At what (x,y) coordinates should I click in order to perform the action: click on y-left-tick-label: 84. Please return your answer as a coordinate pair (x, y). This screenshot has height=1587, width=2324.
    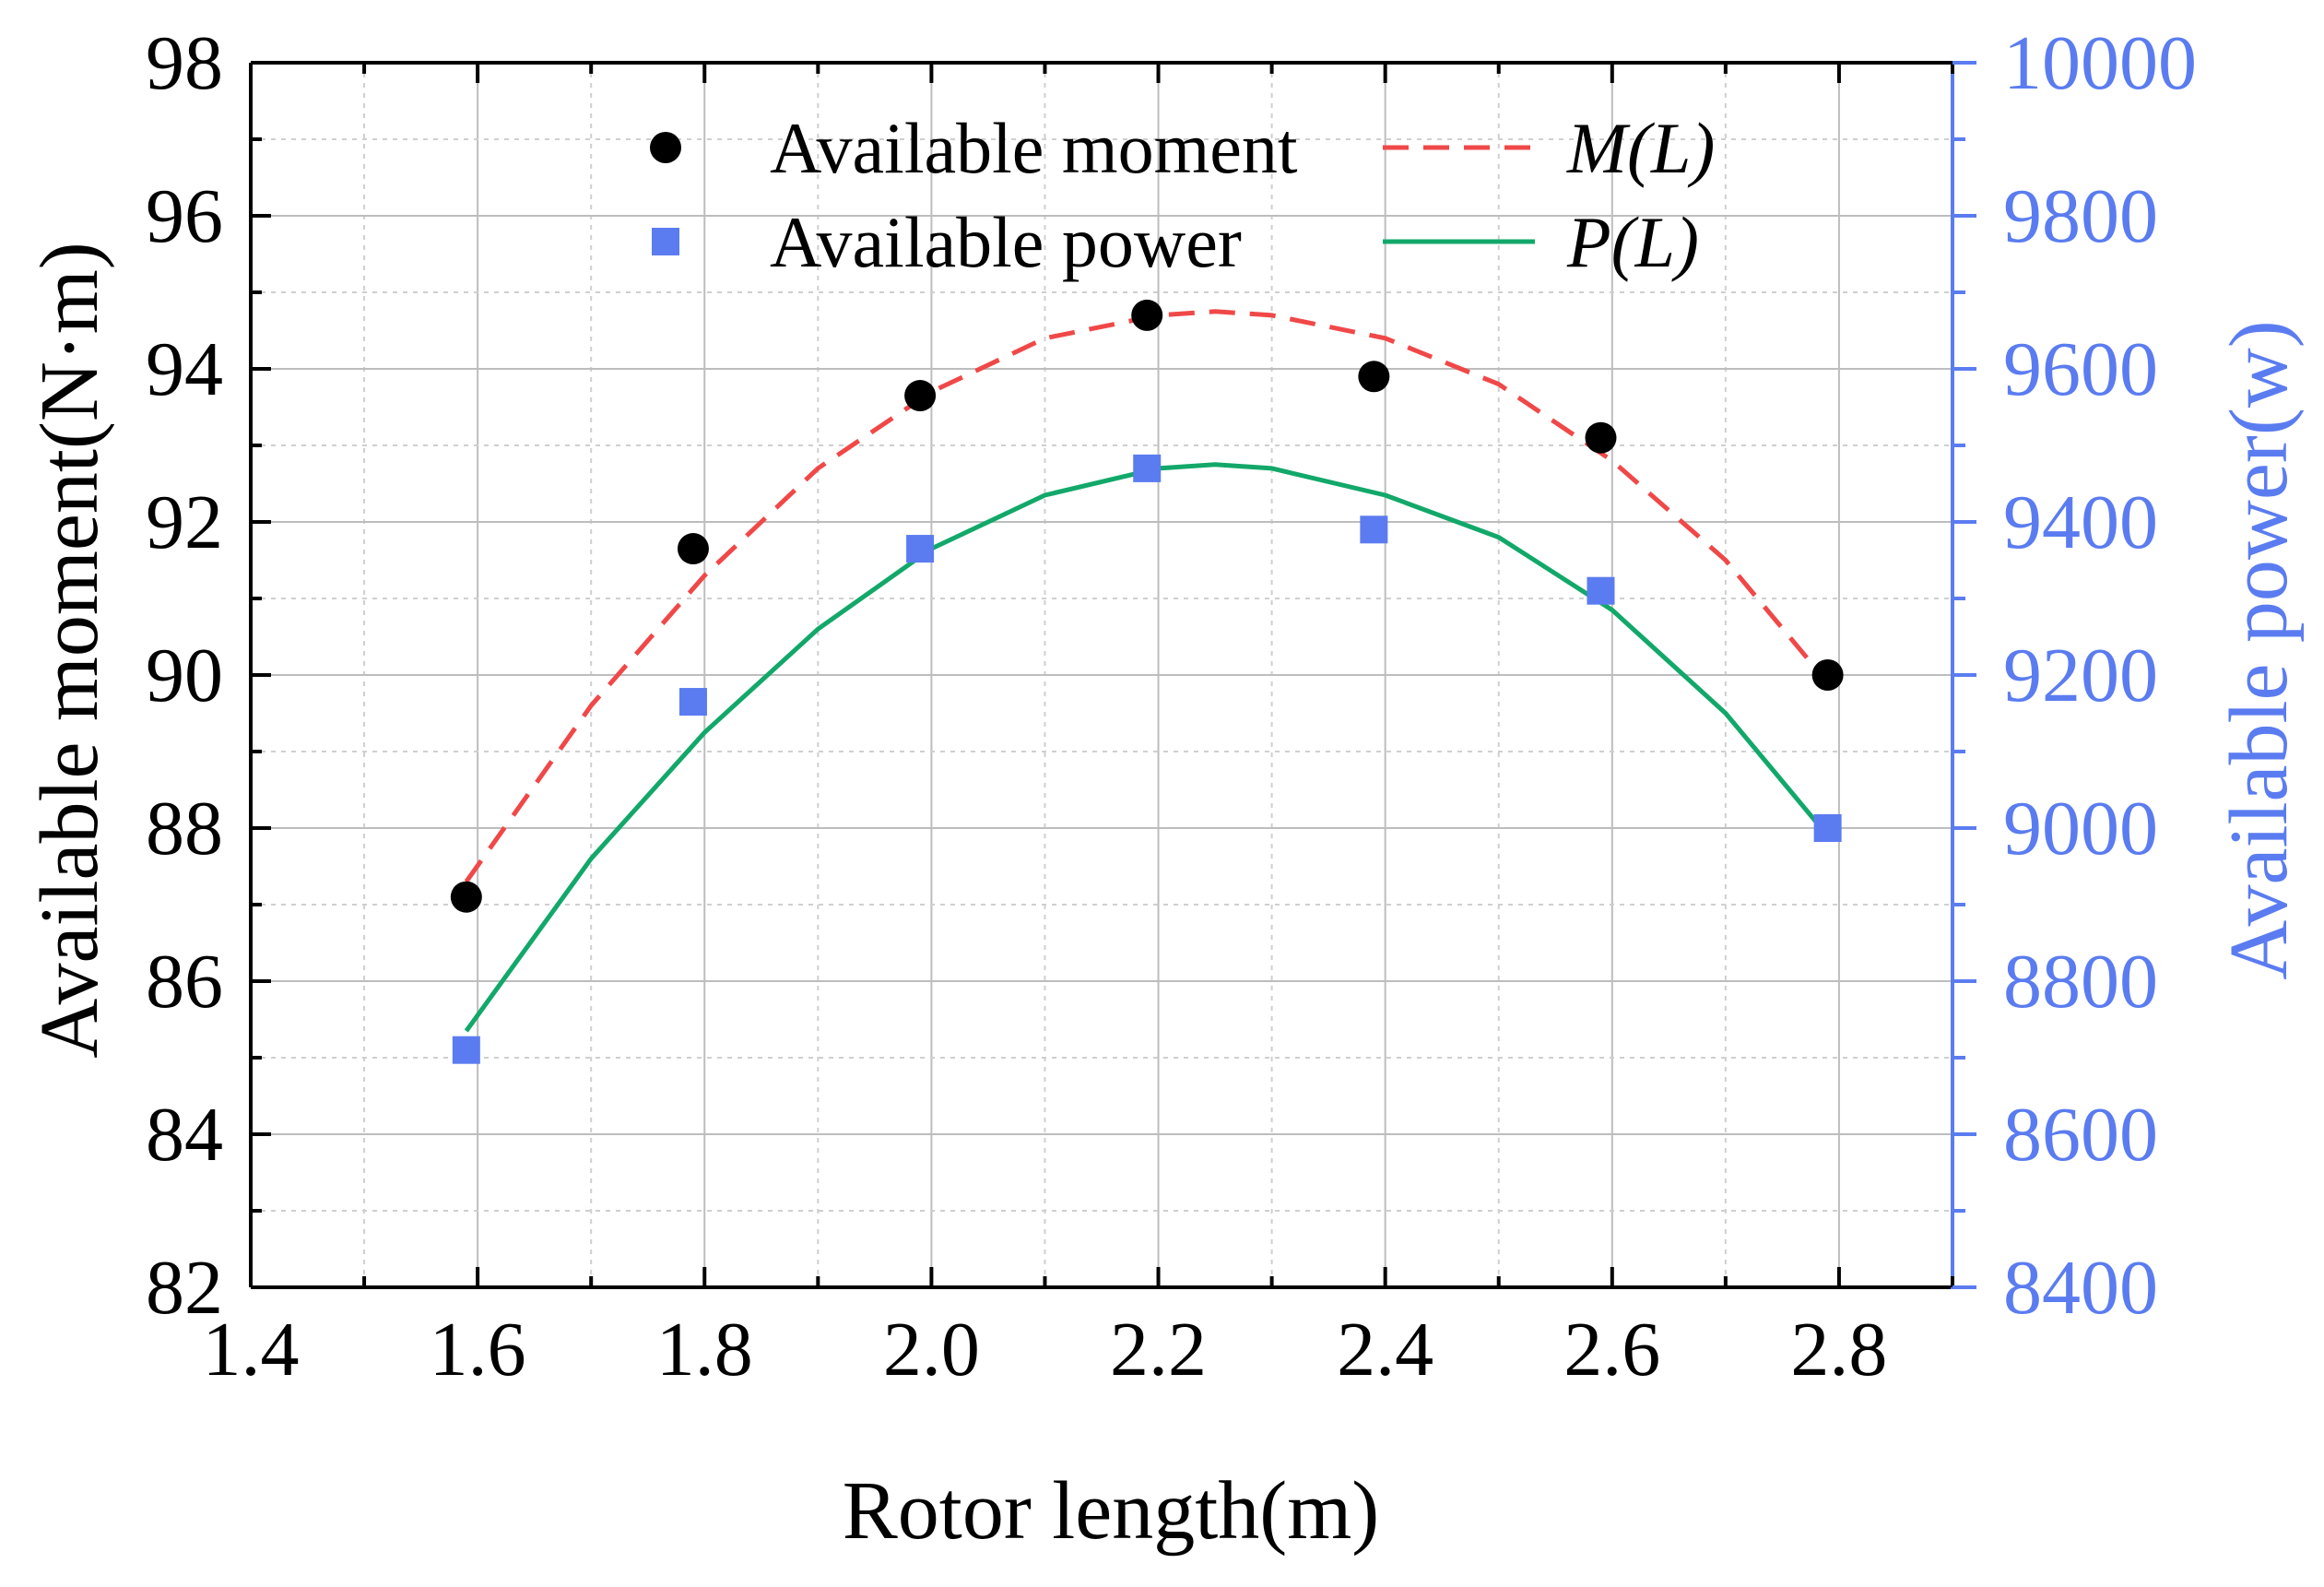
    Looking at the image, I should click on (185, 1135).